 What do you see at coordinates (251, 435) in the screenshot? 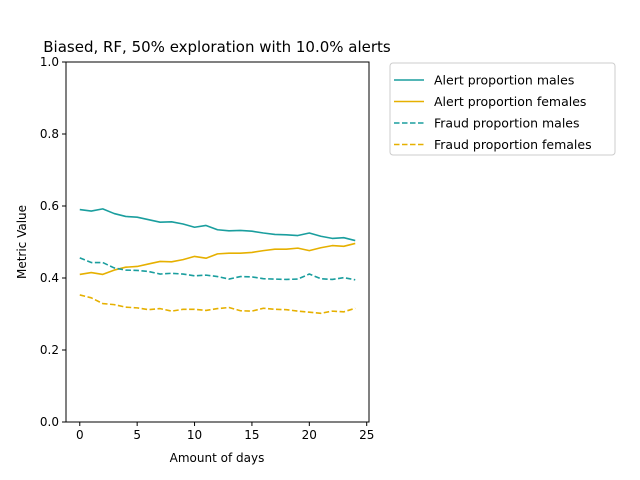
I see `x-tick-label: 15` at bounding box center [251, 435].